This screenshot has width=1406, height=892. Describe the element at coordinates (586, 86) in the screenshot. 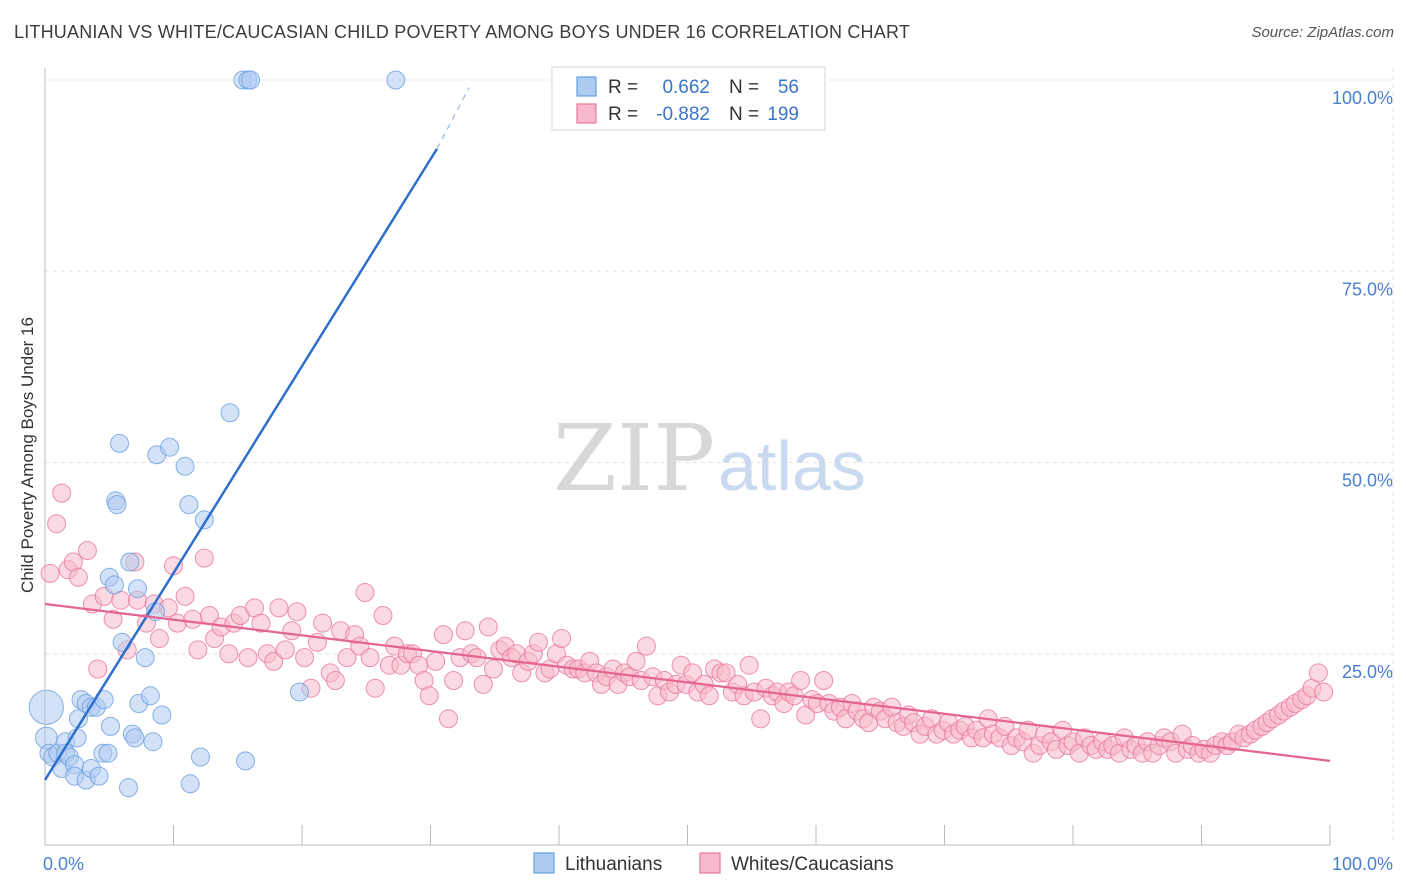

I see `legend-swatch-lithuanians` at that location.